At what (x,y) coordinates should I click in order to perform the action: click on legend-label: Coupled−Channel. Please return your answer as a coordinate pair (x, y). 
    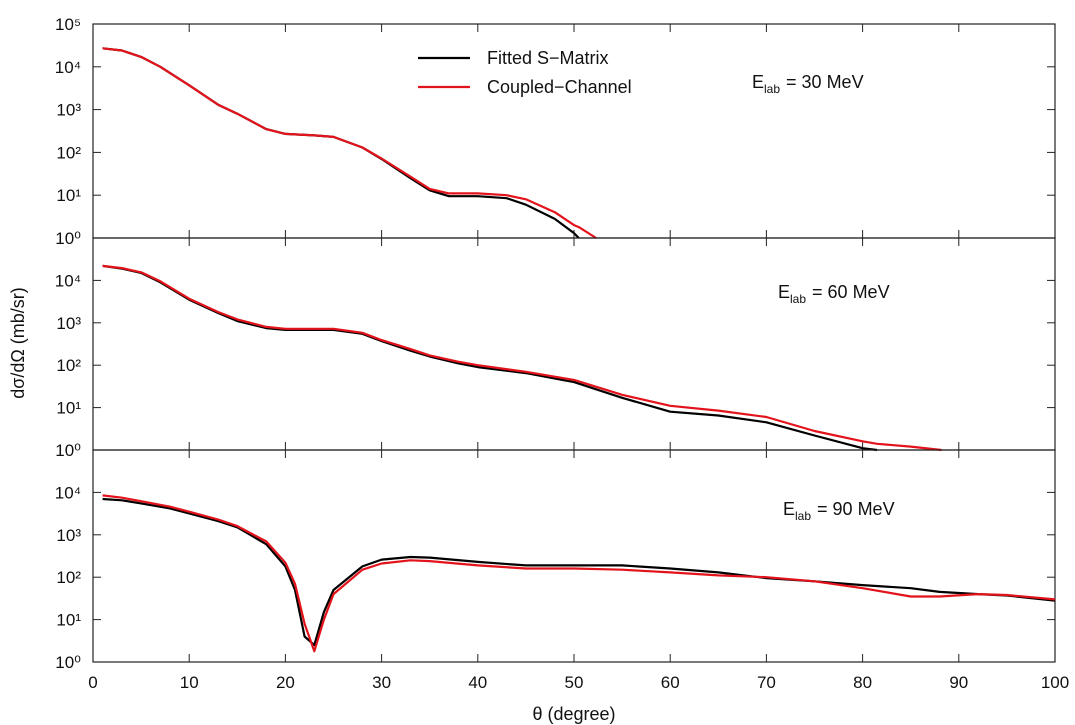
    Looking at the image, I should click on (559, 87).